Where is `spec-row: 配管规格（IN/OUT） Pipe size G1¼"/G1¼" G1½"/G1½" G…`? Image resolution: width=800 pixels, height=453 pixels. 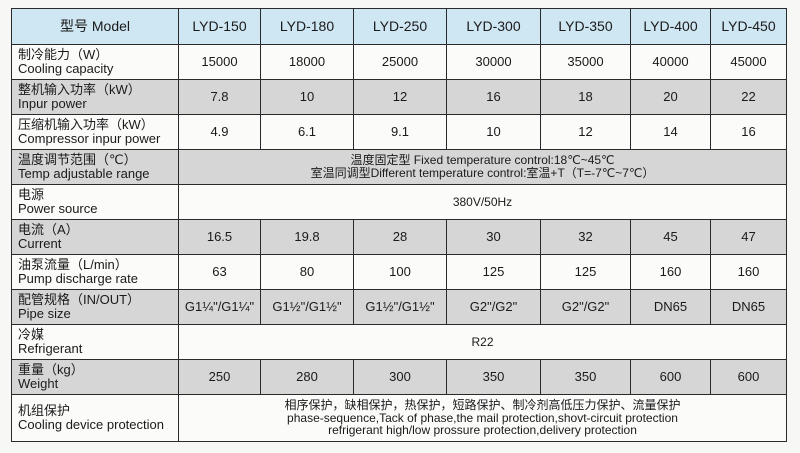
spec-row: 配管规格（IN/OUT） Pipe size G1¼"/G1¼" G1½"/G1½" G… is located at coordinates (399, 307).